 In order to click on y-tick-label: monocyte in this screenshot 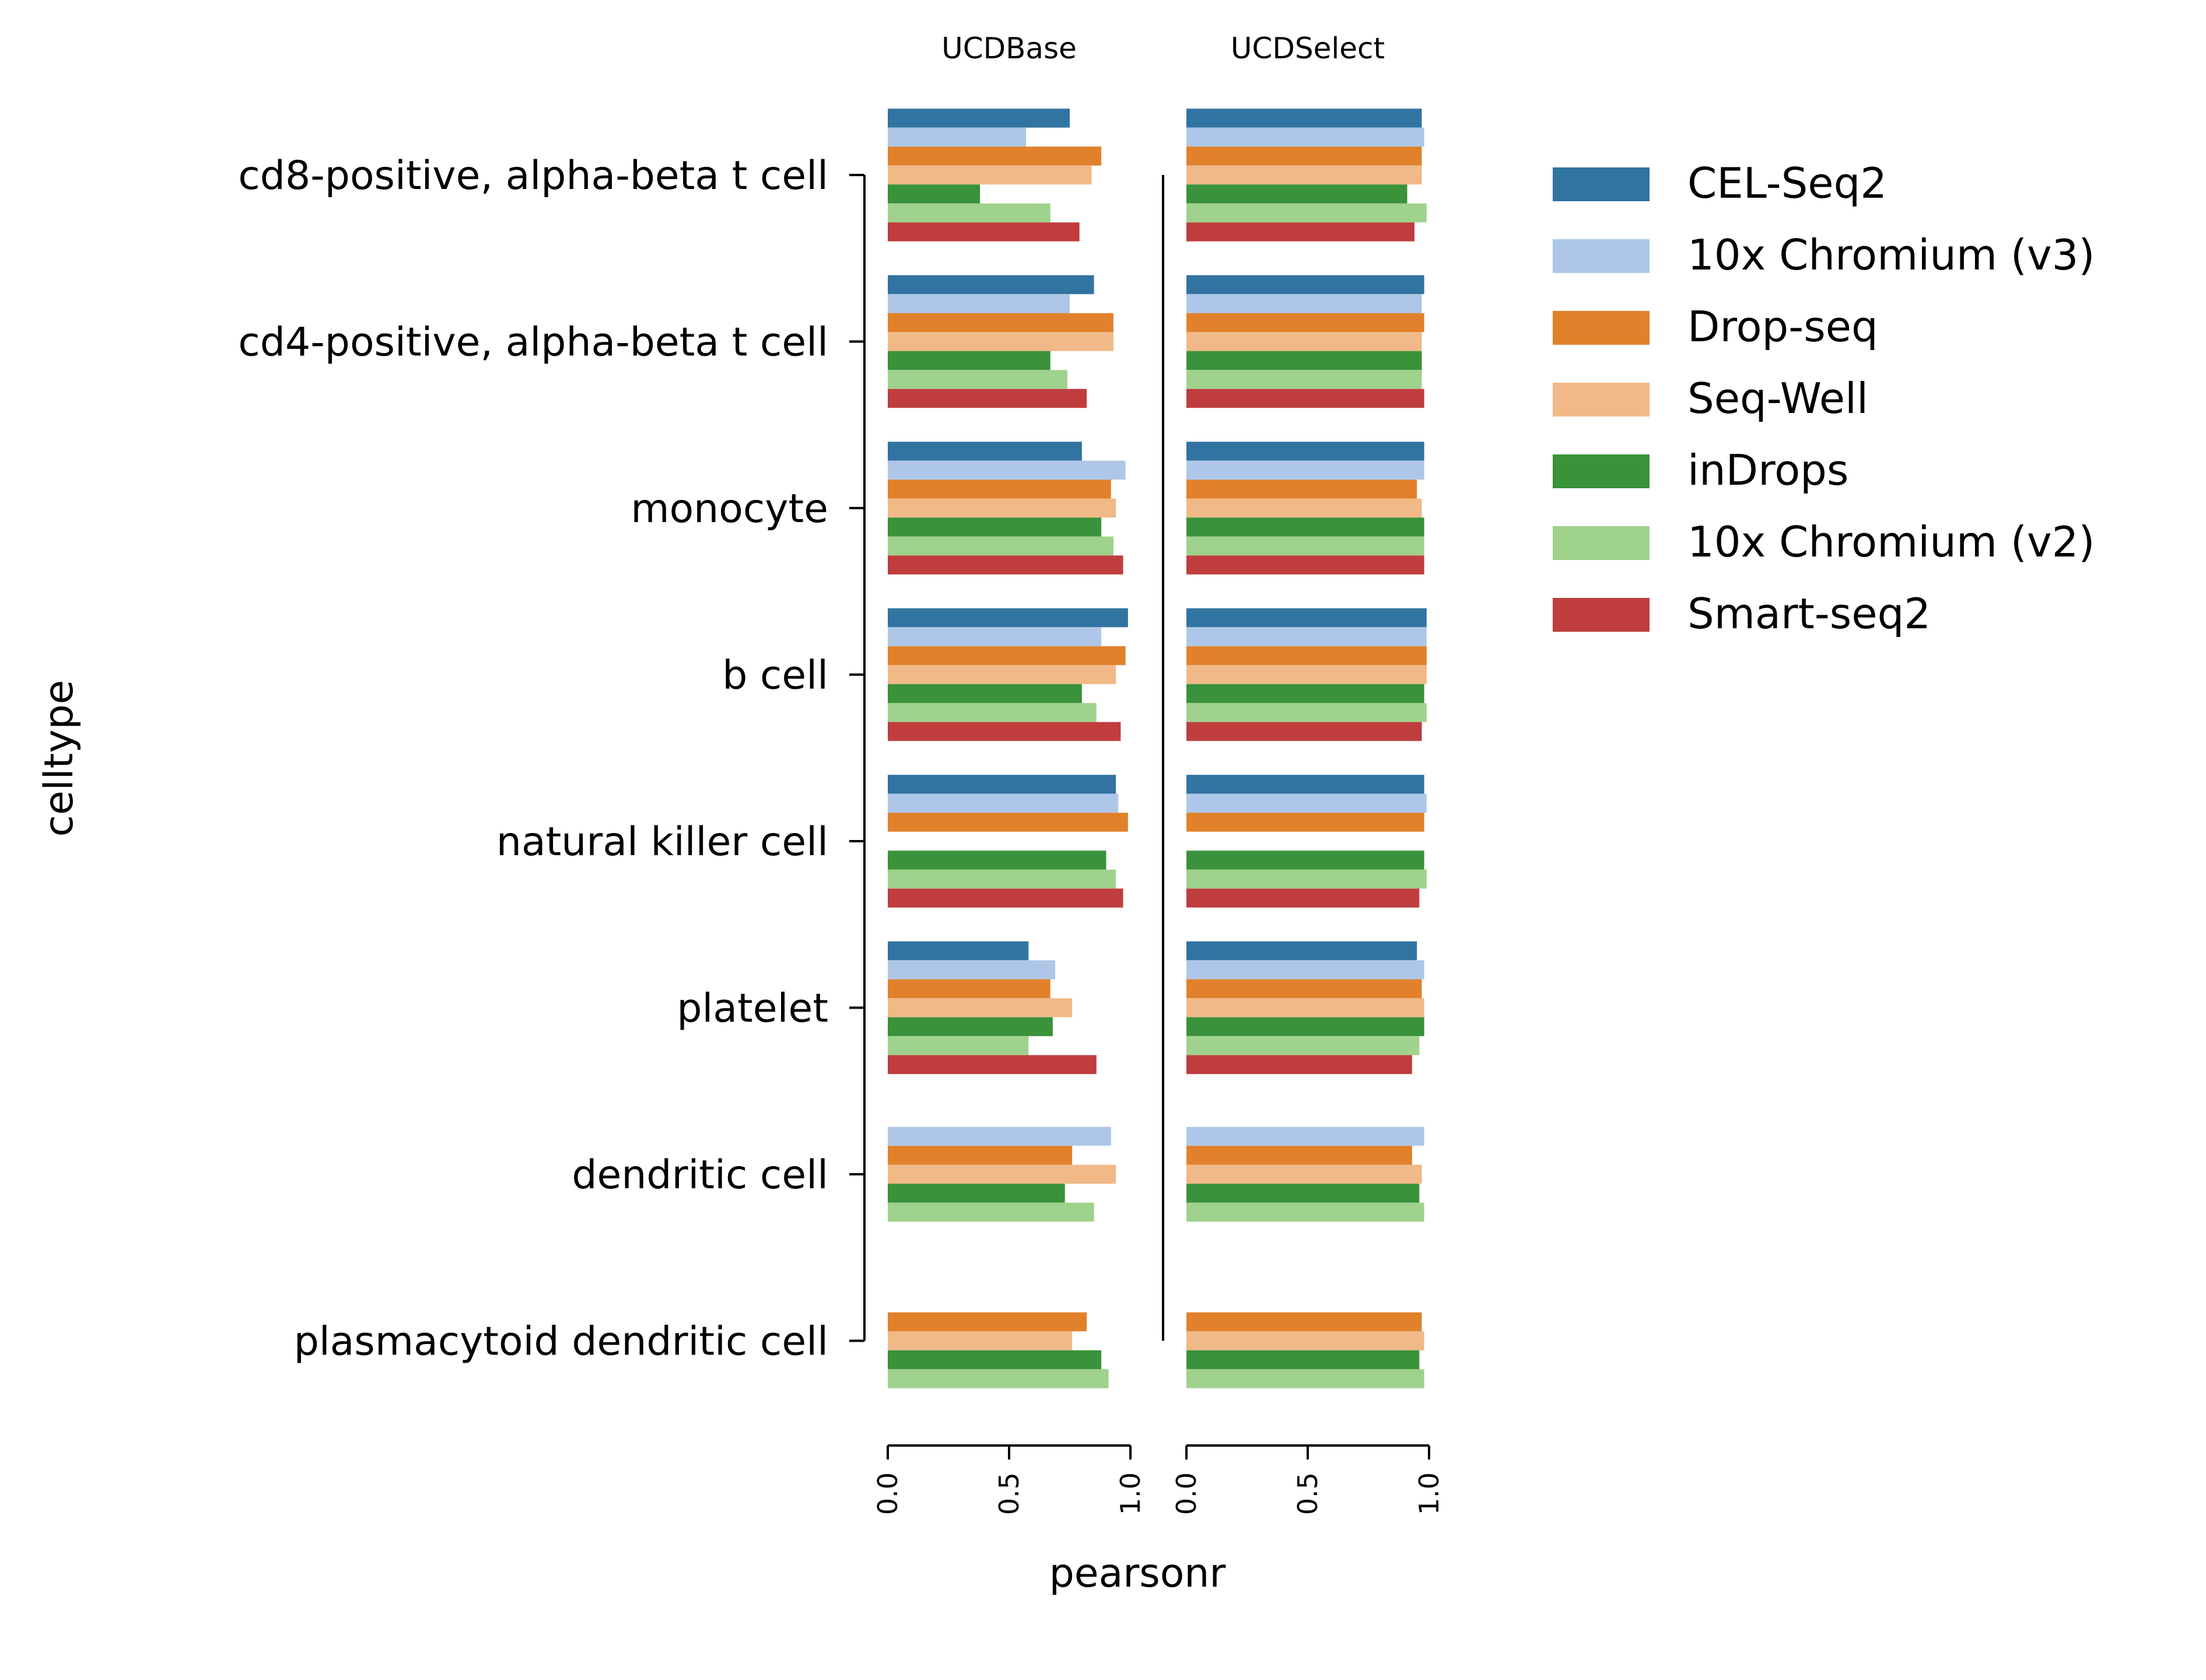, I will do `click(729, 509)`.